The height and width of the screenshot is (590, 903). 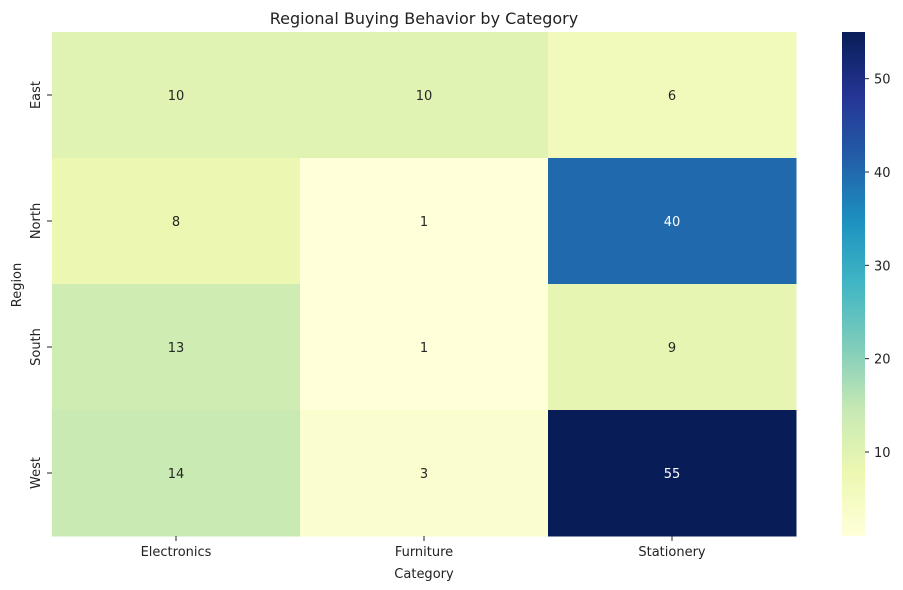 What do you see at coordinates (36, 221) in the screenshot?
I see `y-tick-label: North` at bounding box center [36, 221].